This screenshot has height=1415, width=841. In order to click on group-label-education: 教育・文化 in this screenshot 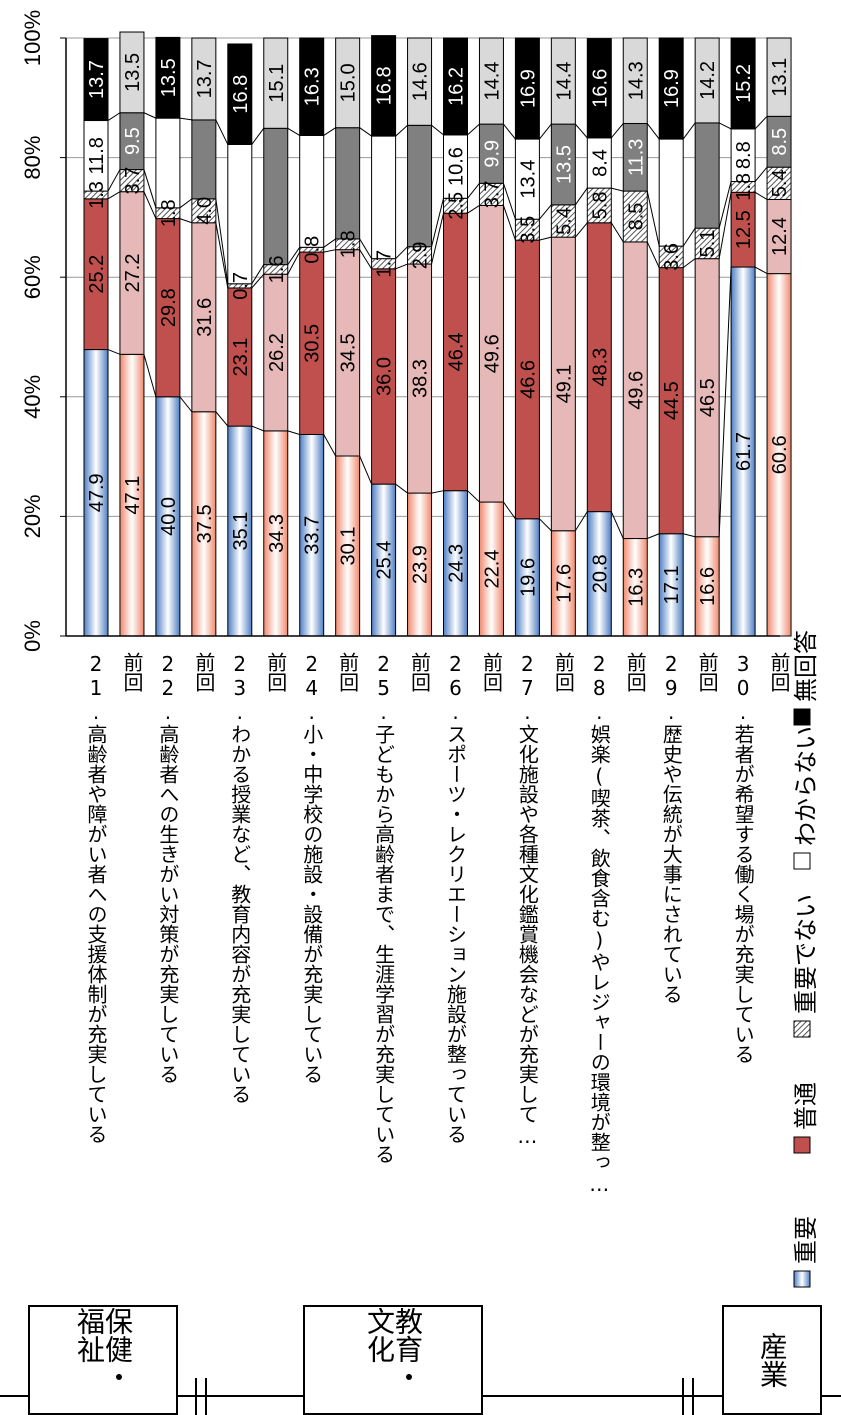, I will do `click(393, 1349)`.